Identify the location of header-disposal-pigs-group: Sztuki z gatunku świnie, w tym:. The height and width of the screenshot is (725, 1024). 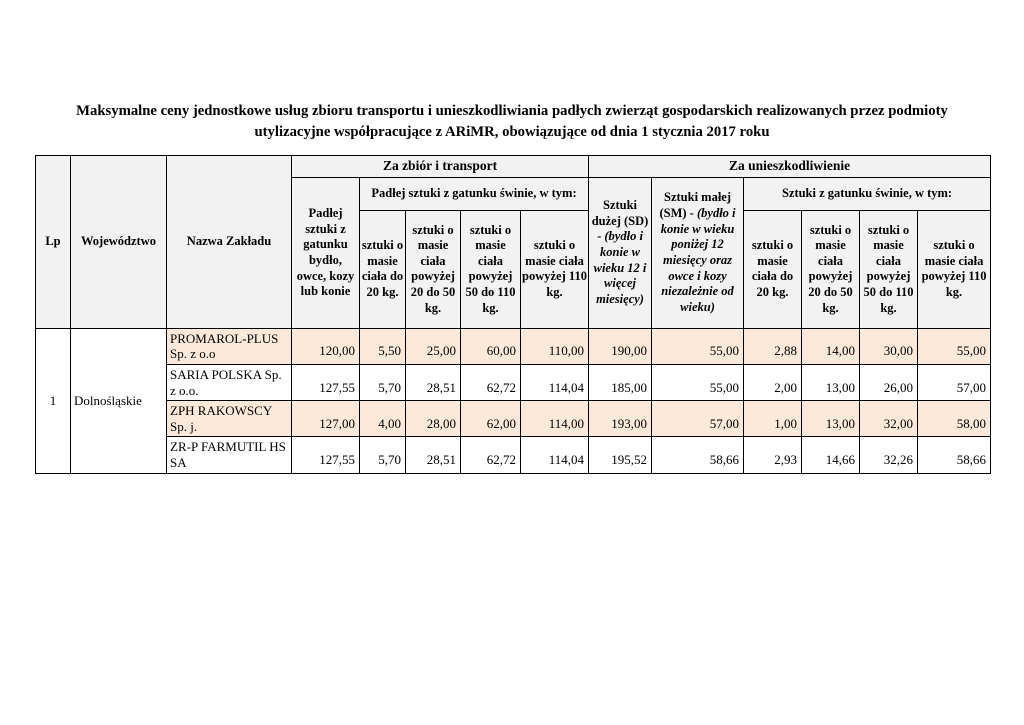
(867, 193).